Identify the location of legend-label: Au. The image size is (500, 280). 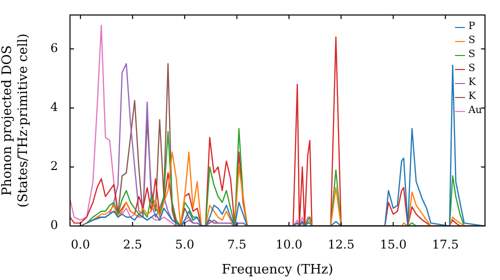
(475, 111).